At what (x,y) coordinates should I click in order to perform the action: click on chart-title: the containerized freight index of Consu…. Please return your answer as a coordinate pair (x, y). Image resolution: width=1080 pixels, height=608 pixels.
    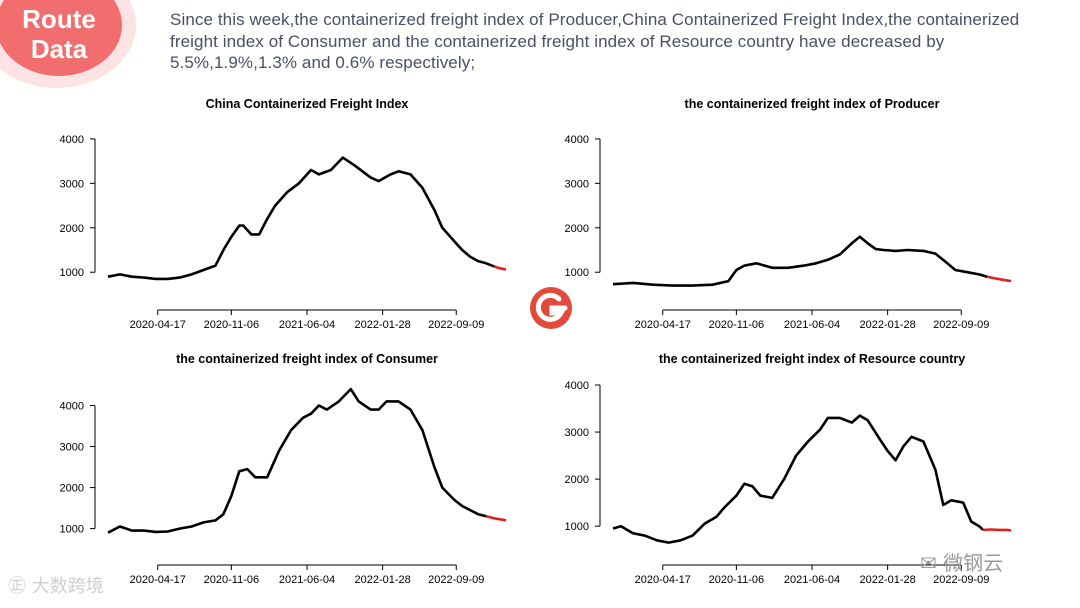
    Looking at the image, I should click on (307, 359).